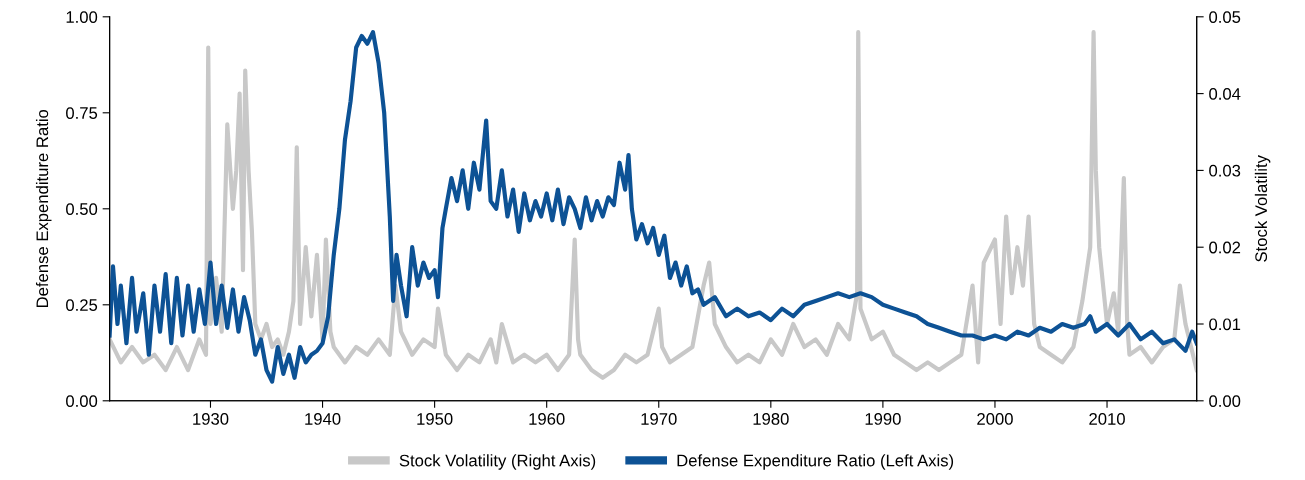 The width and height of the screenshot is (1305, 480). What do you see at coordinates (82, 401) in the screenshot?
I see `y-tick-label: 0.00` at bounding box center [82, 401].